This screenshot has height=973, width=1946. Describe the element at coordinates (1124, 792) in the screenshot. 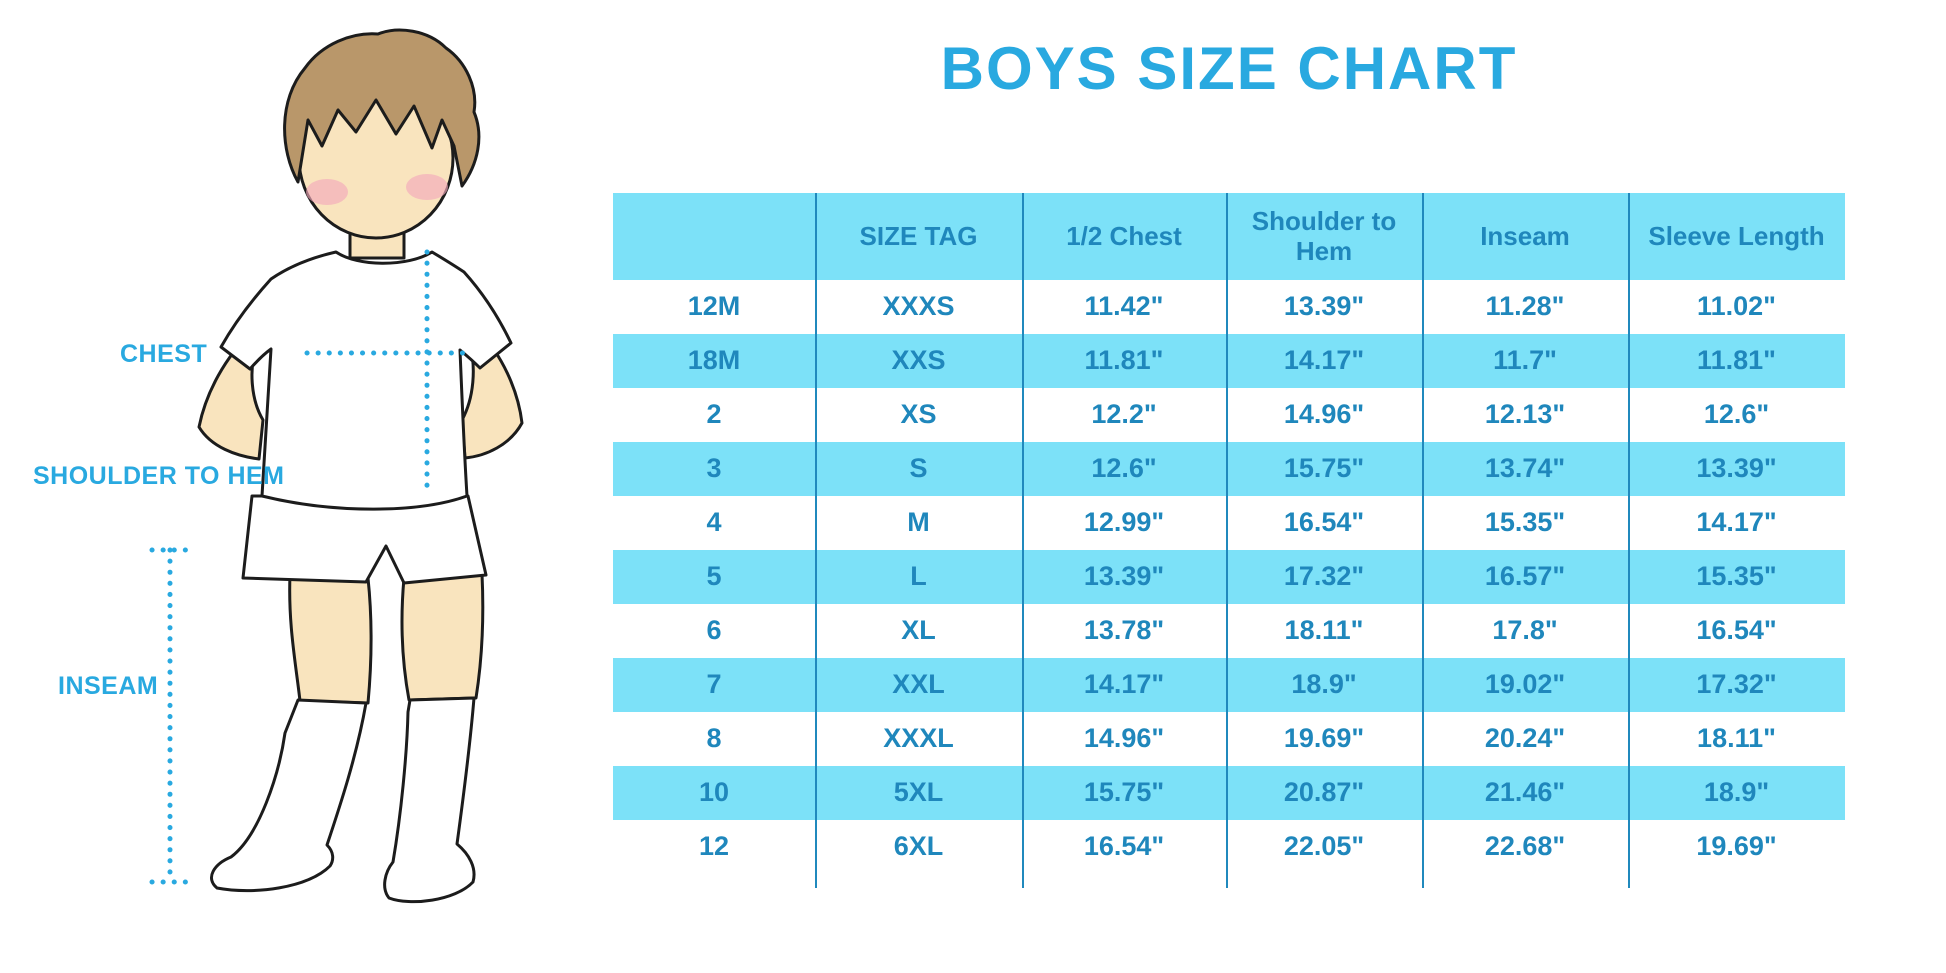

I see `cell-half-chest: 15.75"` at that location.